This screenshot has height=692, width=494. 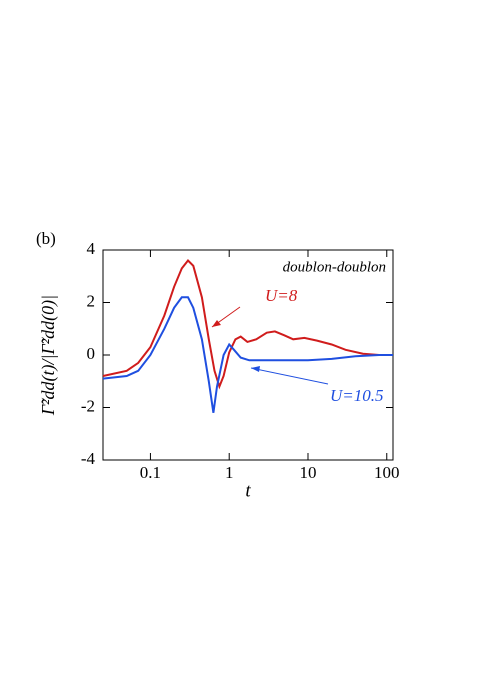 I want to click on y-tick-label: 0, so click(x=91, y=353).